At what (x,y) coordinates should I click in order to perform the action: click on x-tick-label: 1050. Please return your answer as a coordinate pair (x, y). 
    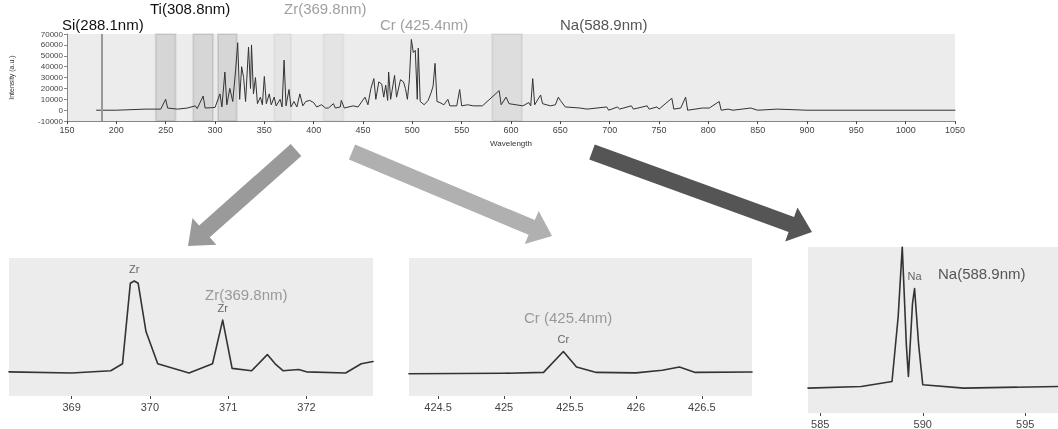
    Looking at the image, I should click on (955, 129).